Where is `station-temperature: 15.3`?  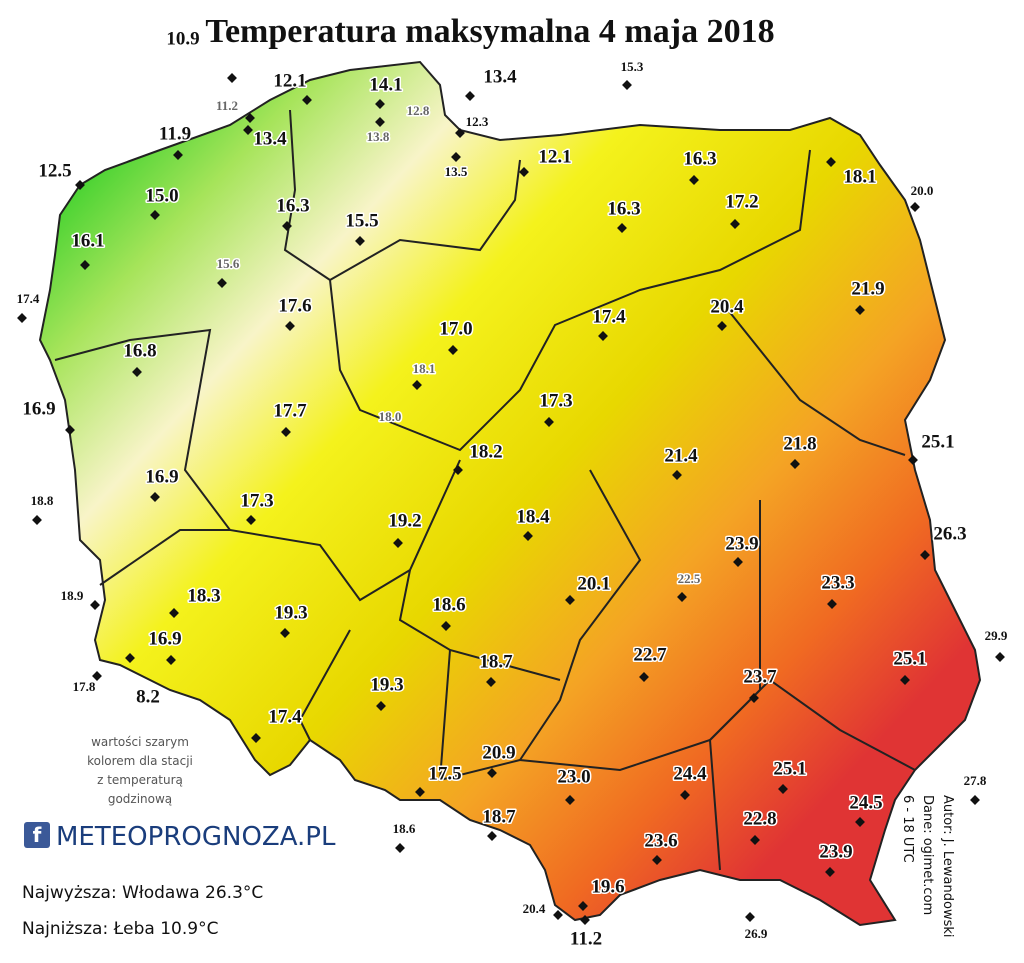
station-temperature: 15.3 is located at coordinates (632, 66).